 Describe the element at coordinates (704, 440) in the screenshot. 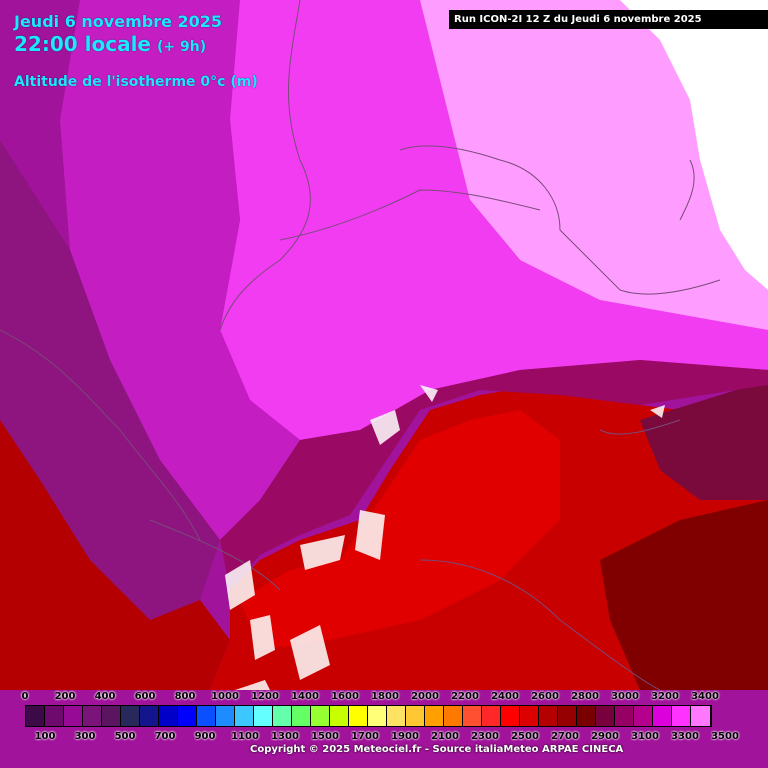

I see `zone-3000-3100-e` at that location.